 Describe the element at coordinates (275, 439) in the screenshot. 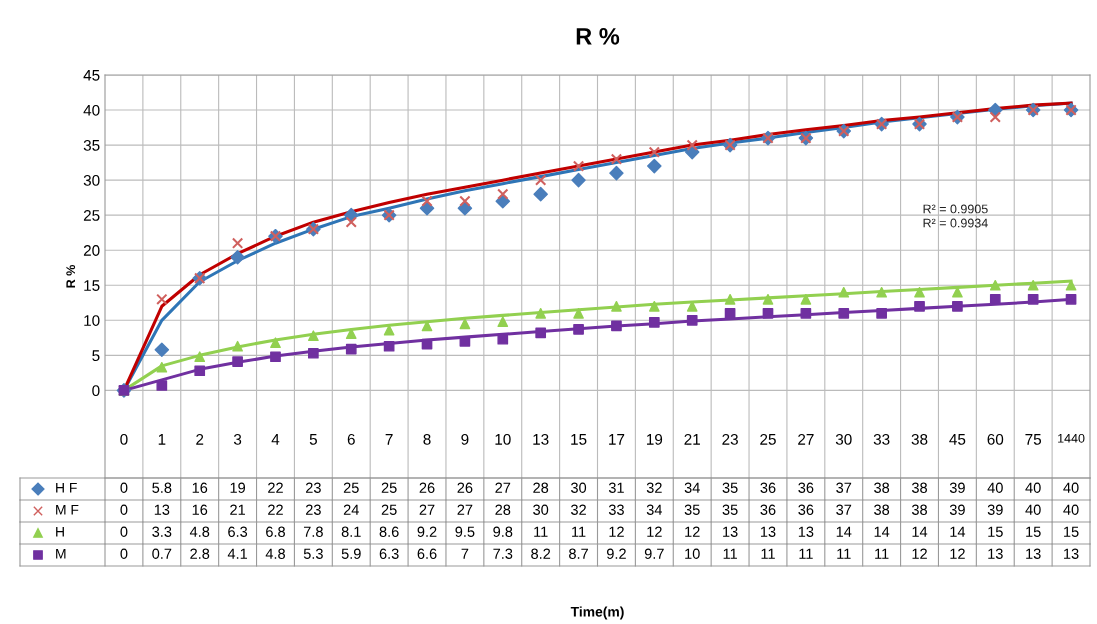

I see `x-tick-label: 4` at that location.